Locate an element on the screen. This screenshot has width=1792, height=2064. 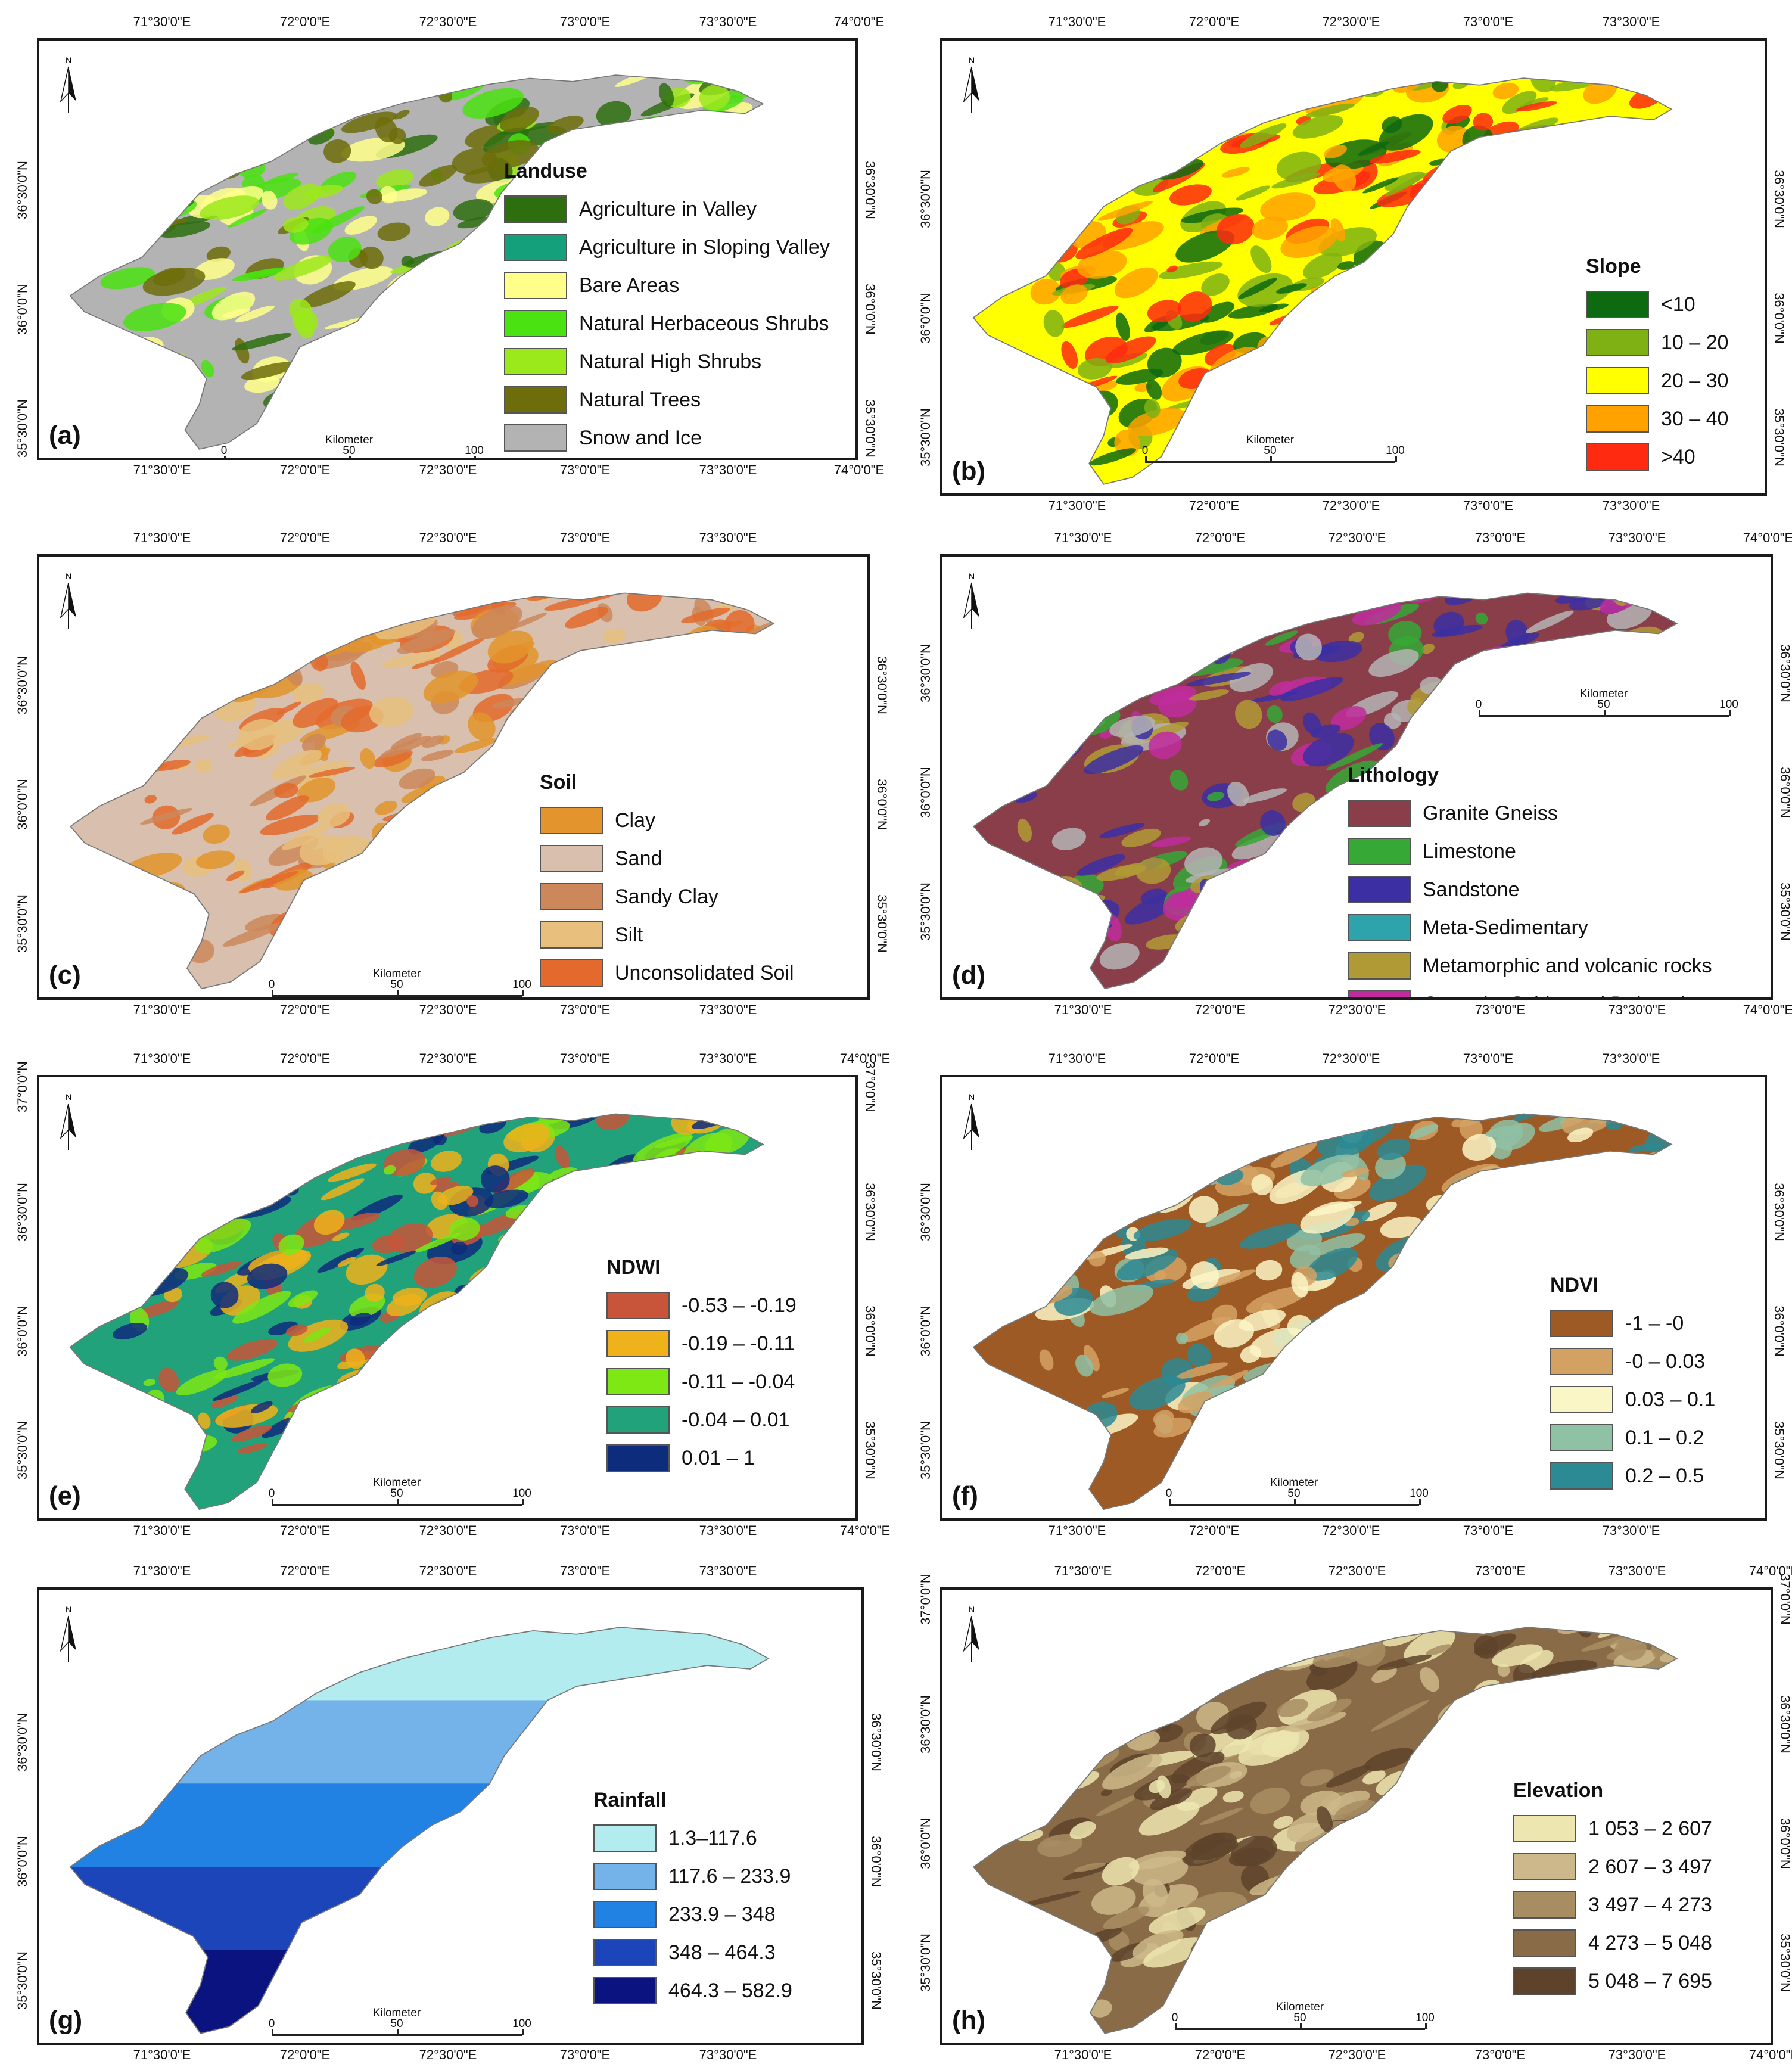
legend-label: -0.19 – -0.11 is located at coordinates (738, 1344).